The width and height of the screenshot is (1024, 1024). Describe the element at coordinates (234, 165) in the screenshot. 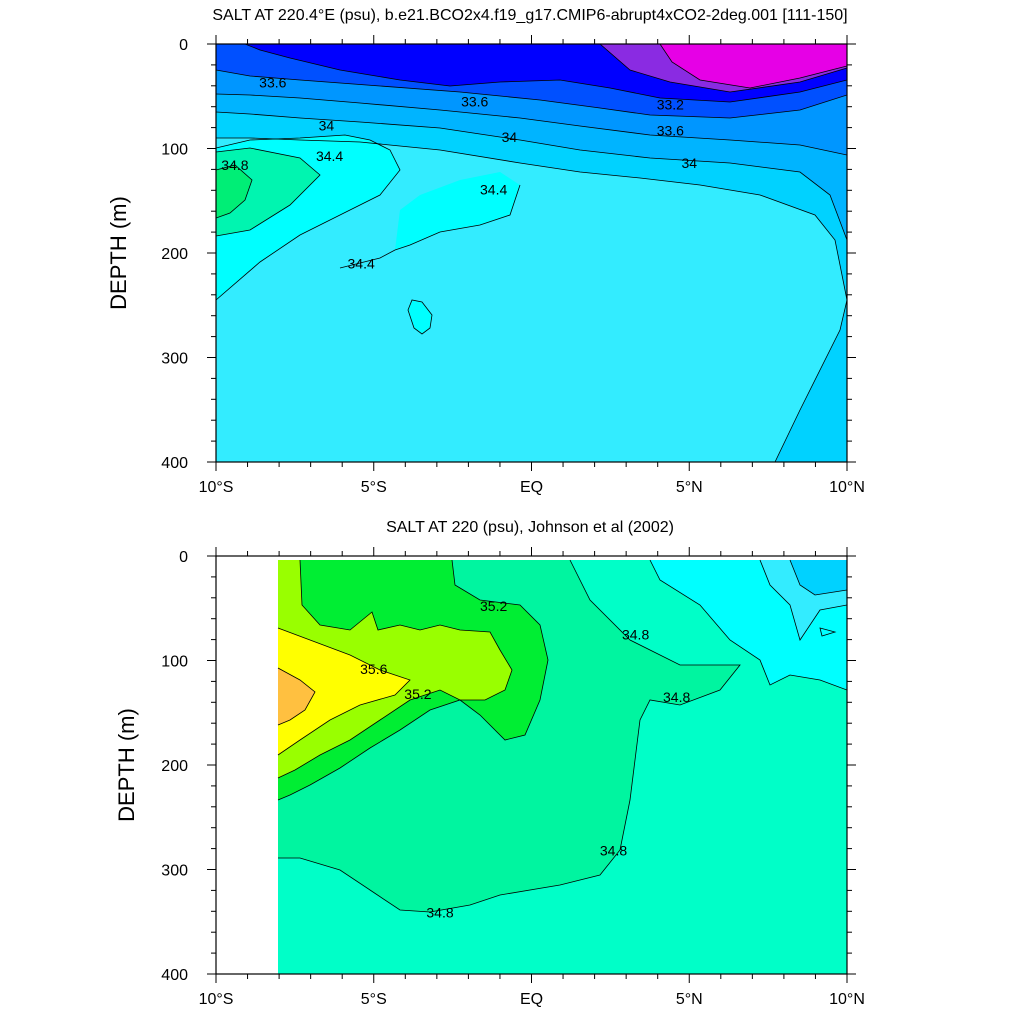

I see `top-contour-label: 34.8` at that location.